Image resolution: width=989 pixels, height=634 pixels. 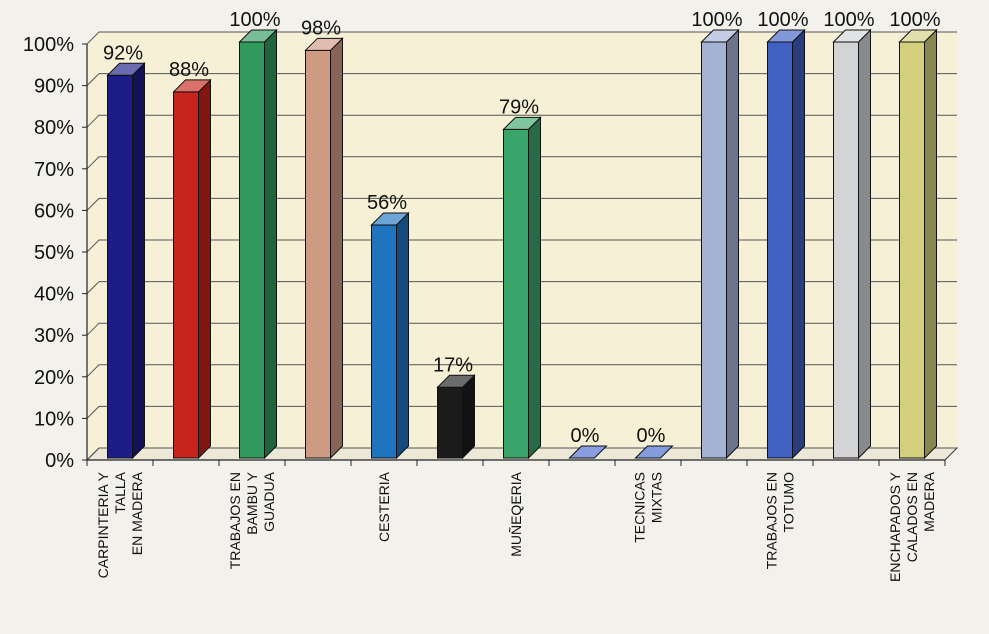 What do you see at coordinates (137, 513) in the screenshot?
I see `x-category-label: EN MADERA` at bounding box center [137, 513].